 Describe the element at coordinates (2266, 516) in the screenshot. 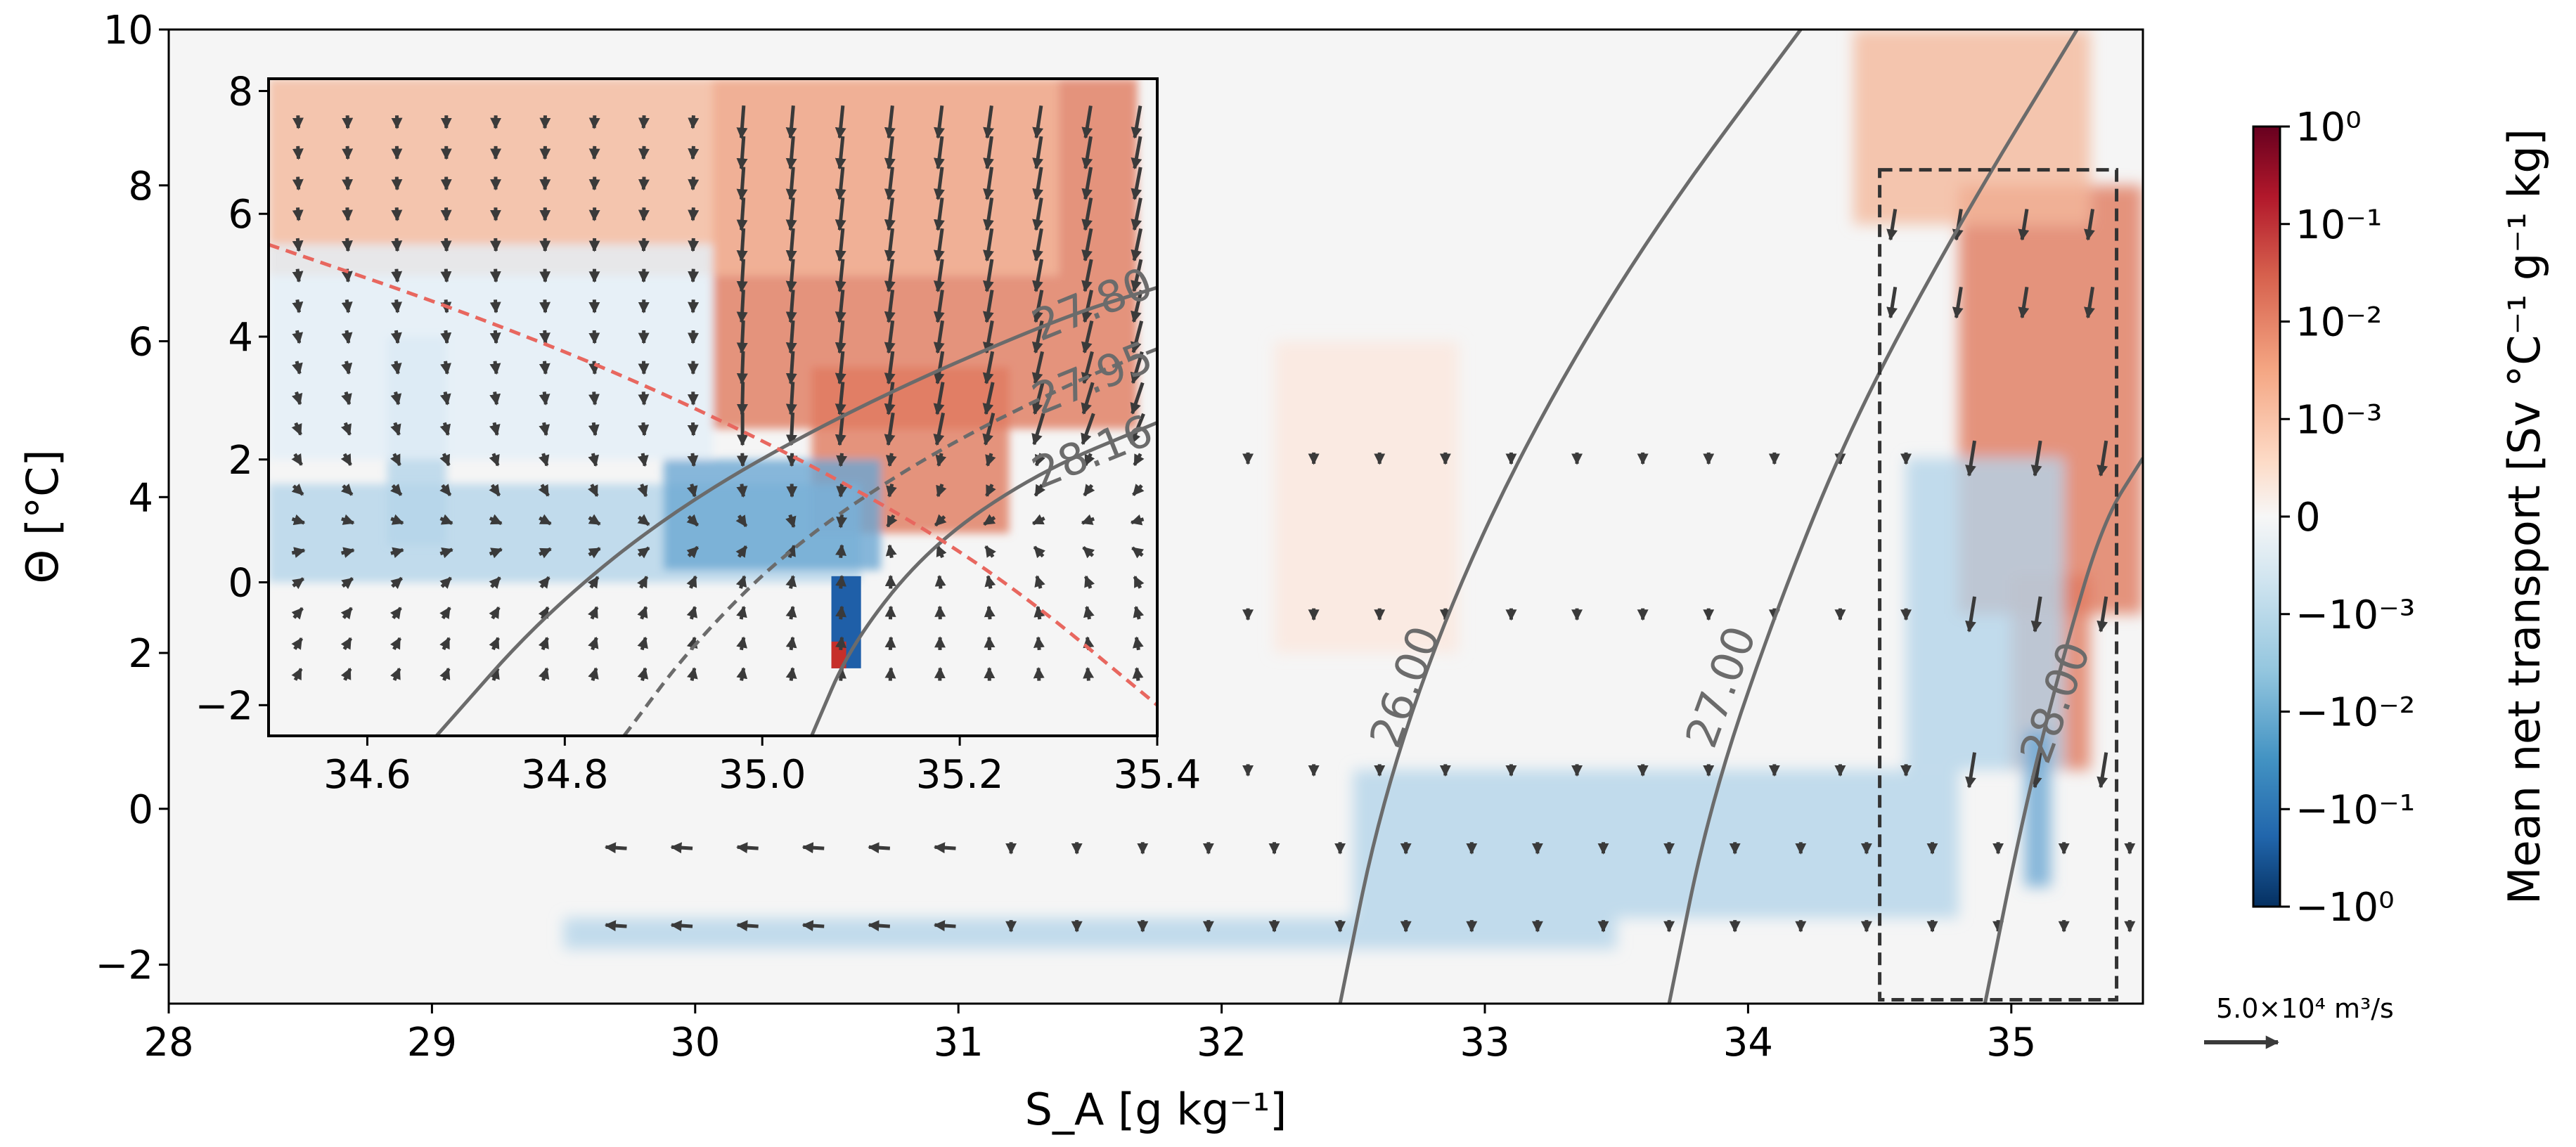

I see `colorbar-gradient` at that location.